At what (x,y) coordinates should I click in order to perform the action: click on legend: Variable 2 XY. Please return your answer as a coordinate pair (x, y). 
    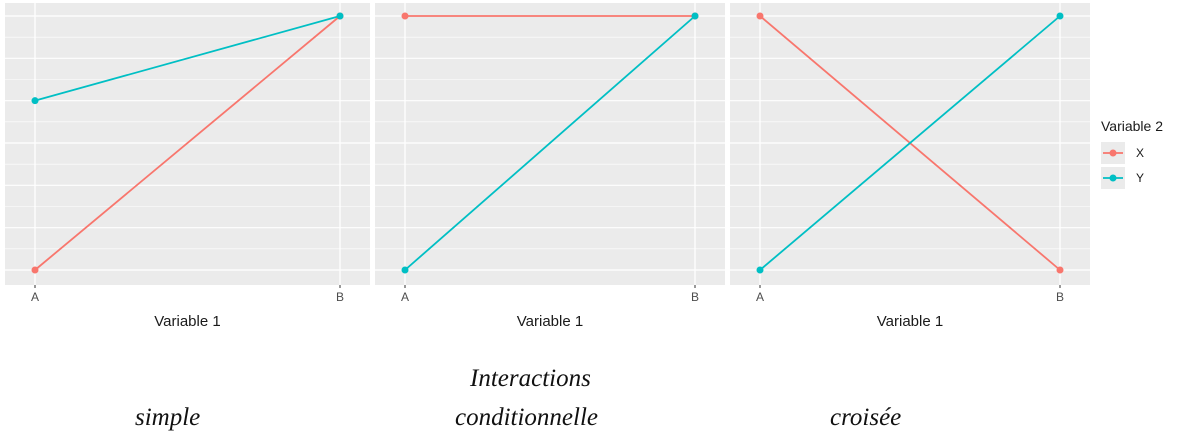
    Looking at the image, I should click on (1132, 153).